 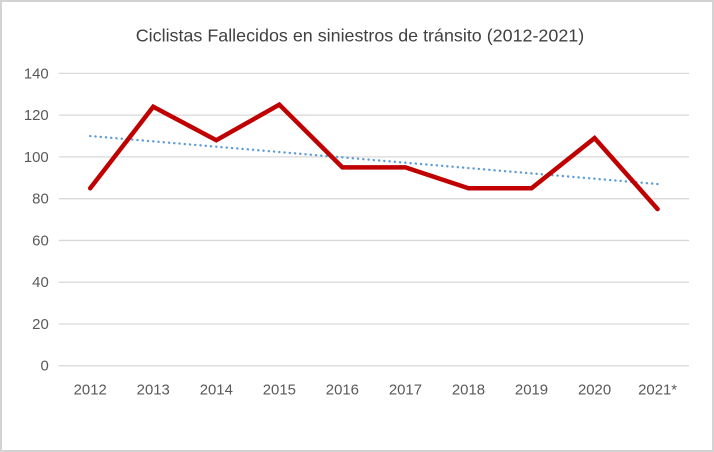 What do you see at coordinates (374, 160) in the screenshot?
I see `trendline` at bounding box center [374, 160].